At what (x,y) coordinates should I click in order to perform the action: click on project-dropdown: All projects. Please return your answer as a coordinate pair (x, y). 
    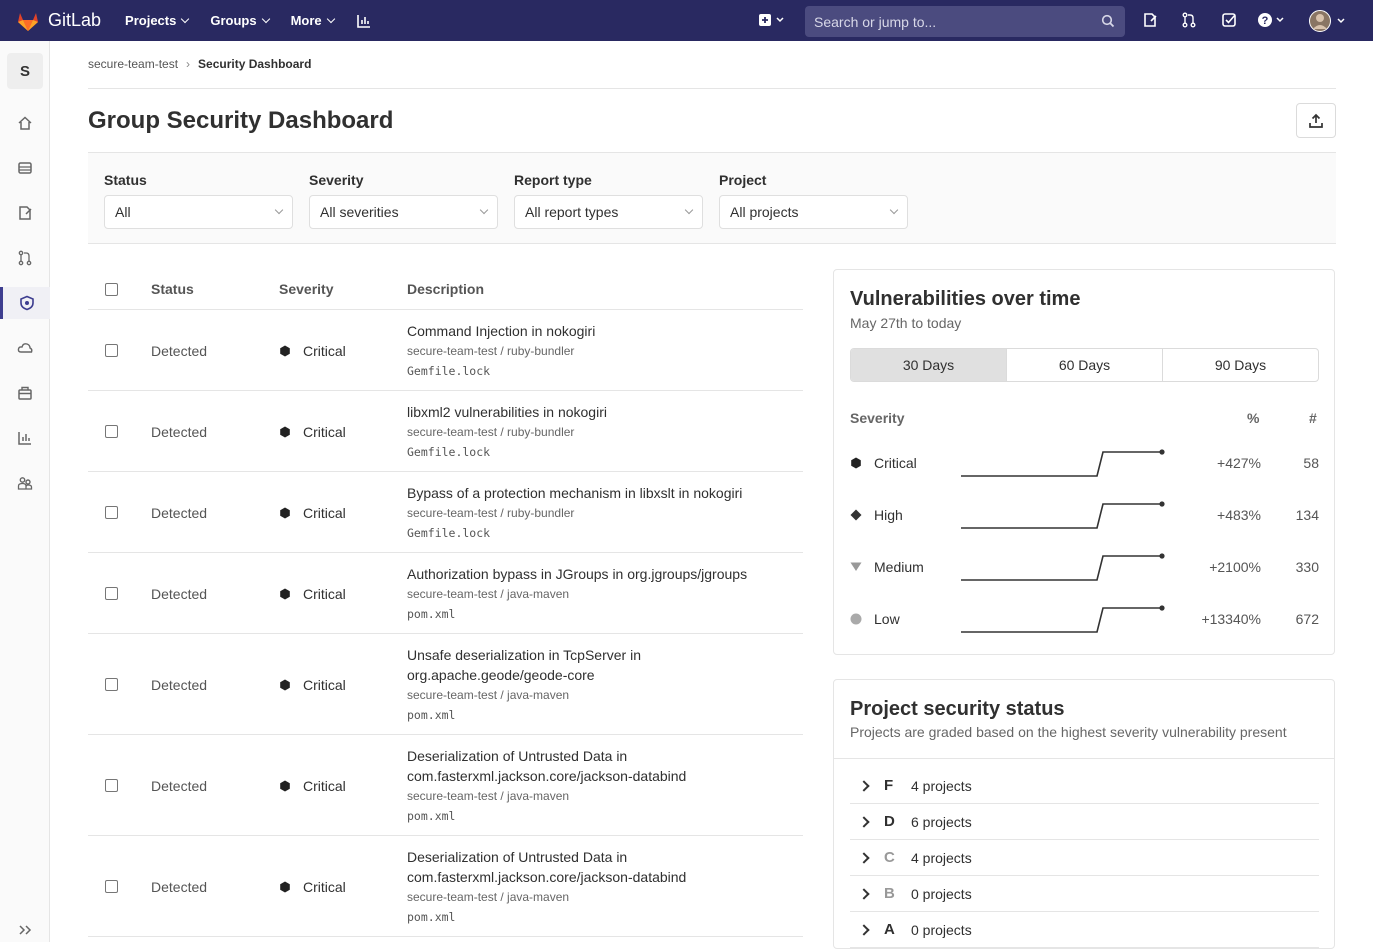
    Looking at the image, I should click on (813, 212).